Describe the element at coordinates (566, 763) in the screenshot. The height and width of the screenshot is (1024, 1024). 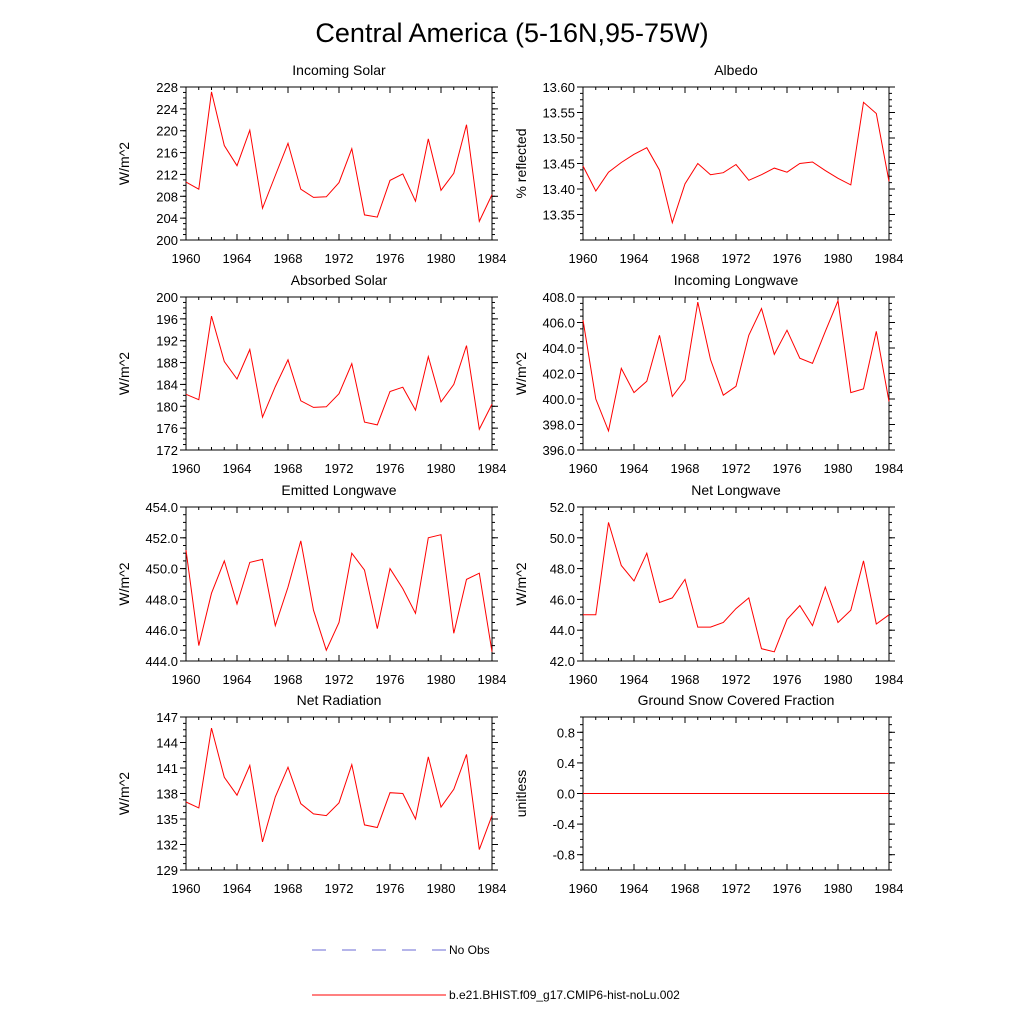
I see `ground-snow-covered-fraction-ytick-label: 0.4` at that location.